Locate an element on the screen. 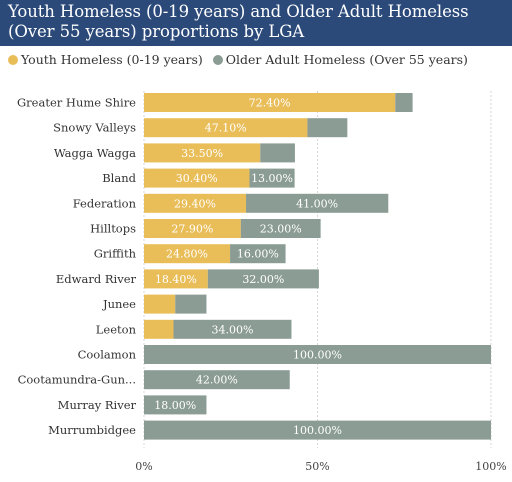 The width and height of the screenshot is (512, 482). data-label-youth: 72.40% is located at coordinates (270, 103).